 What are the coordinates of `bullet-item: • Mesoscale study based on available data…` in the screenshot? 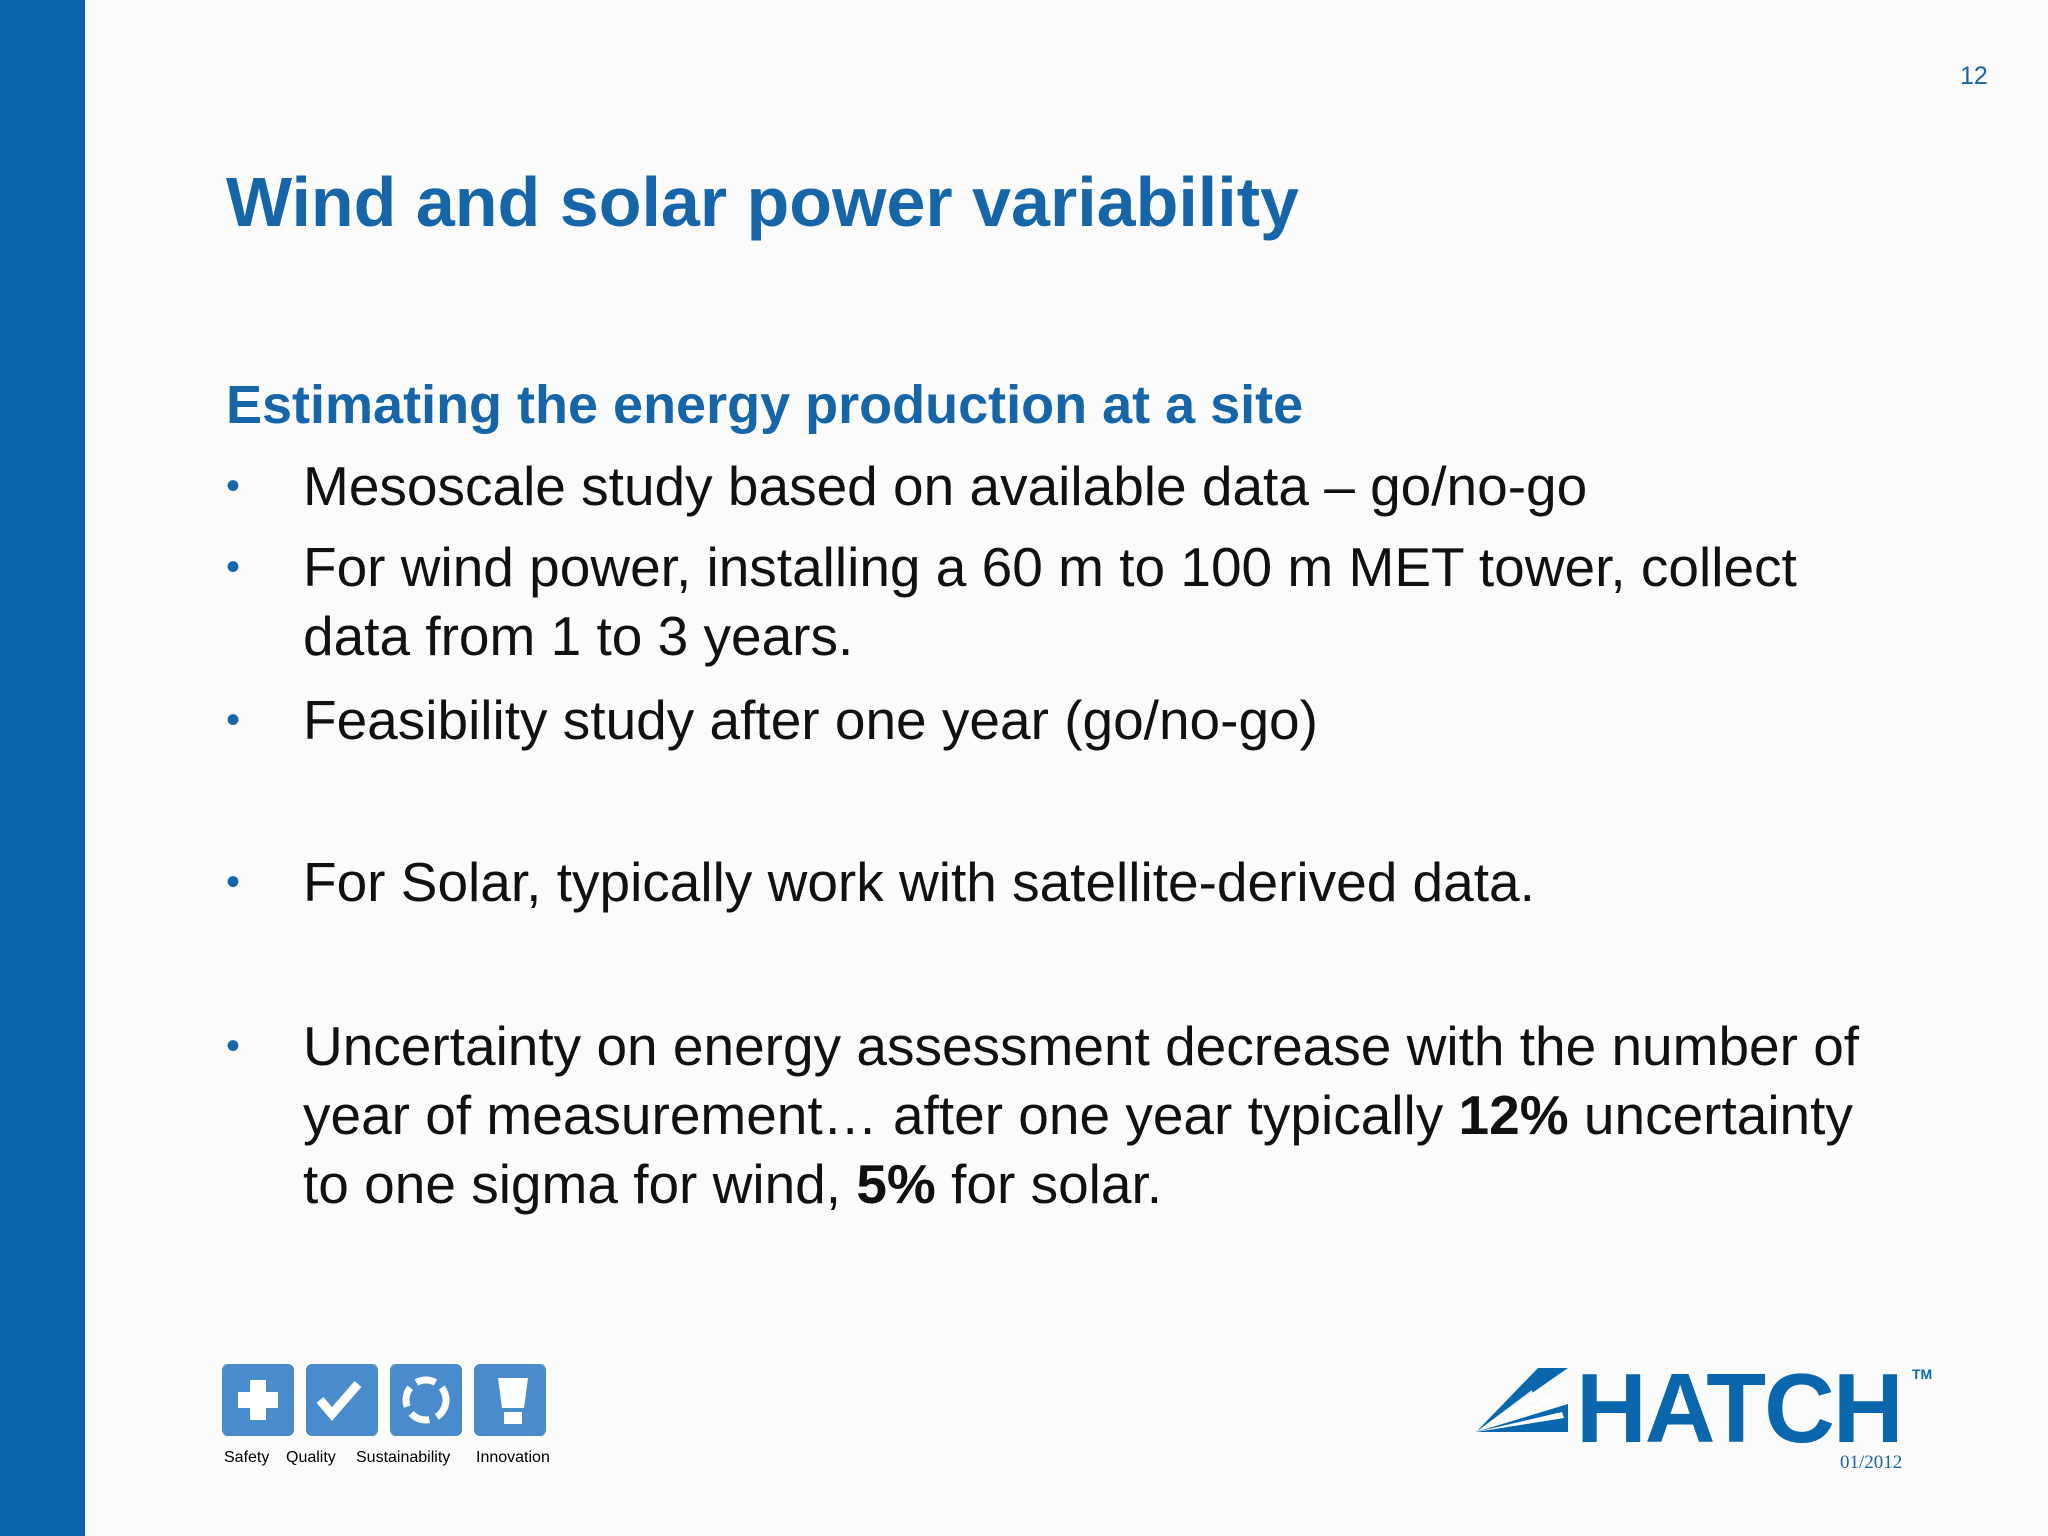 It's located at (1046, 486).